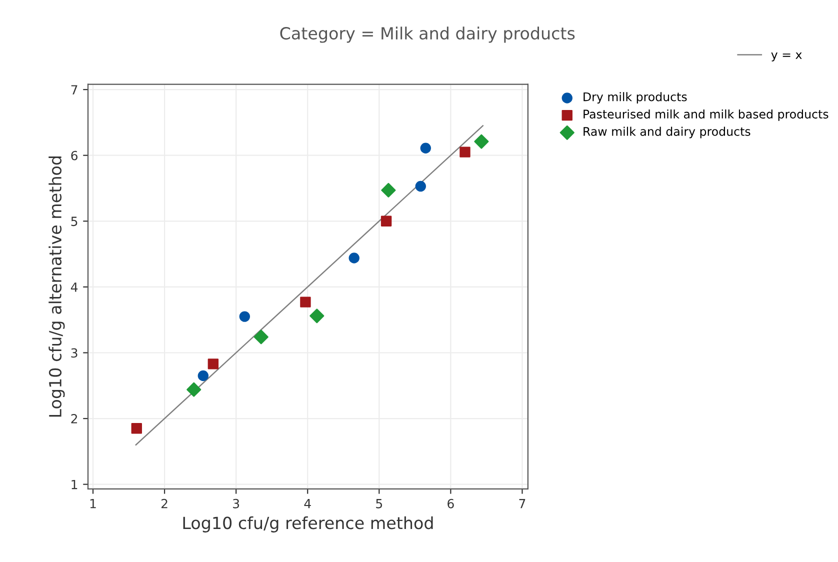 The image size is (838, 562). I want to click on legend-label: Dry milk products, so click(635, 98).